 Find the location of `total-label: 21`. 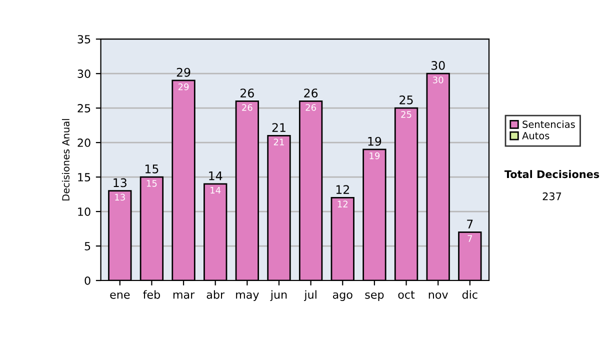

total-label: 21 is located at coordinates (279, 127).